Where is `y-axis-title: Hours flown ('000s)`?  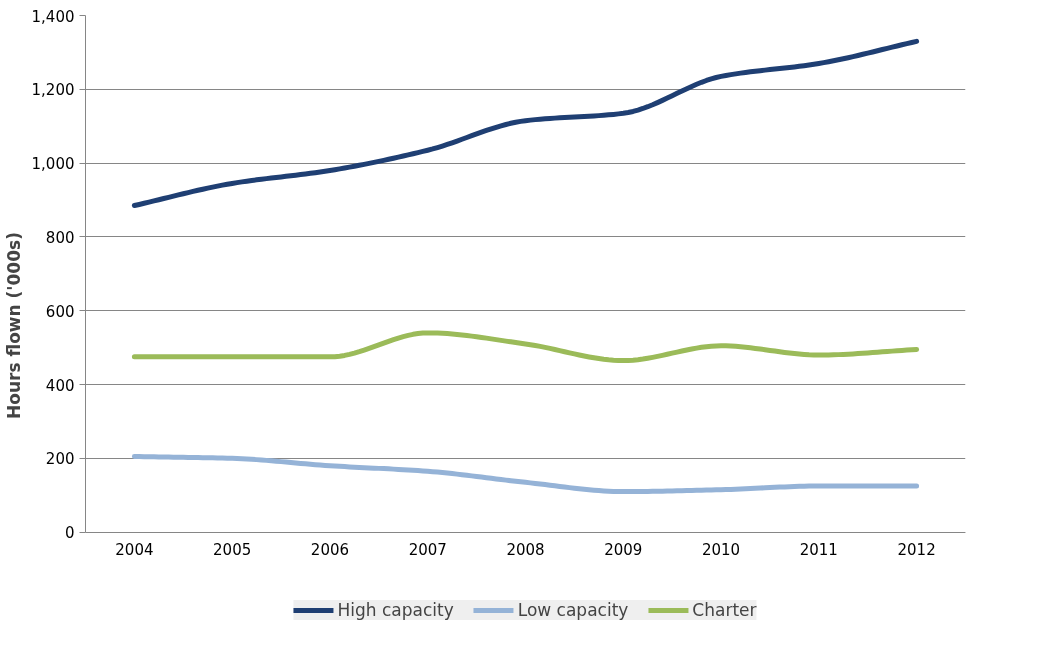 y-axis-title: Hours flown ('000s) is located at coordinates (13, 325).